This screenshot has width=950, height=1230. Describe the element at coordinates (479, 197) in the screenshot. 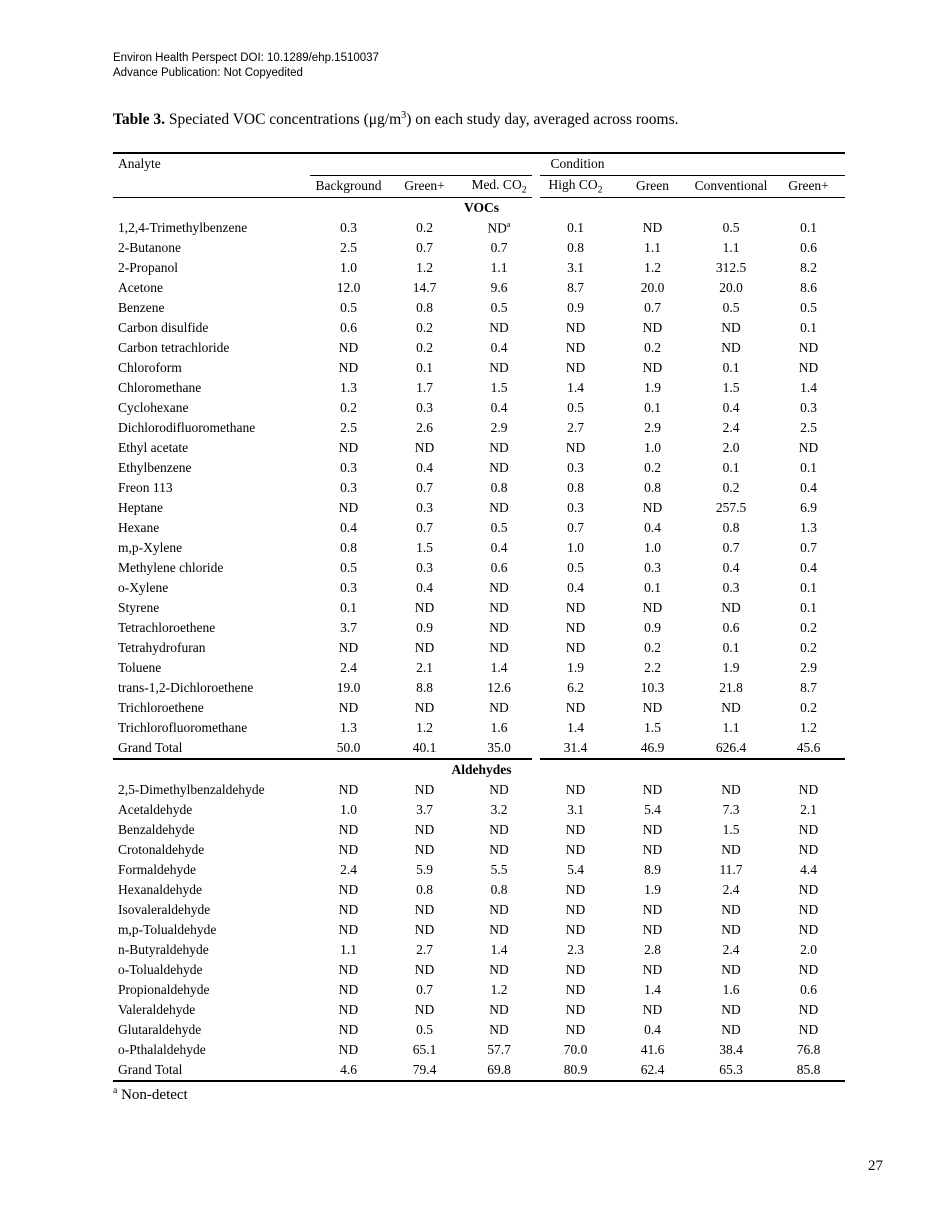

I see `header-bottom-rule` at that location.